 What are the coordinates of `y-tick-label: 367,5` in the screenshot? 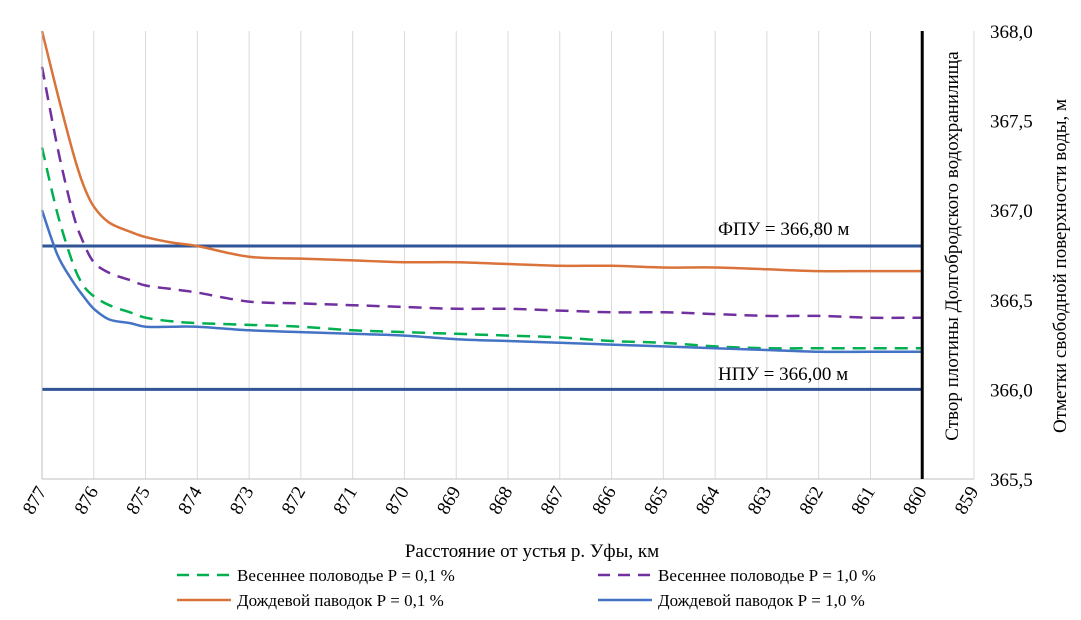 It's located at (1011, 122).